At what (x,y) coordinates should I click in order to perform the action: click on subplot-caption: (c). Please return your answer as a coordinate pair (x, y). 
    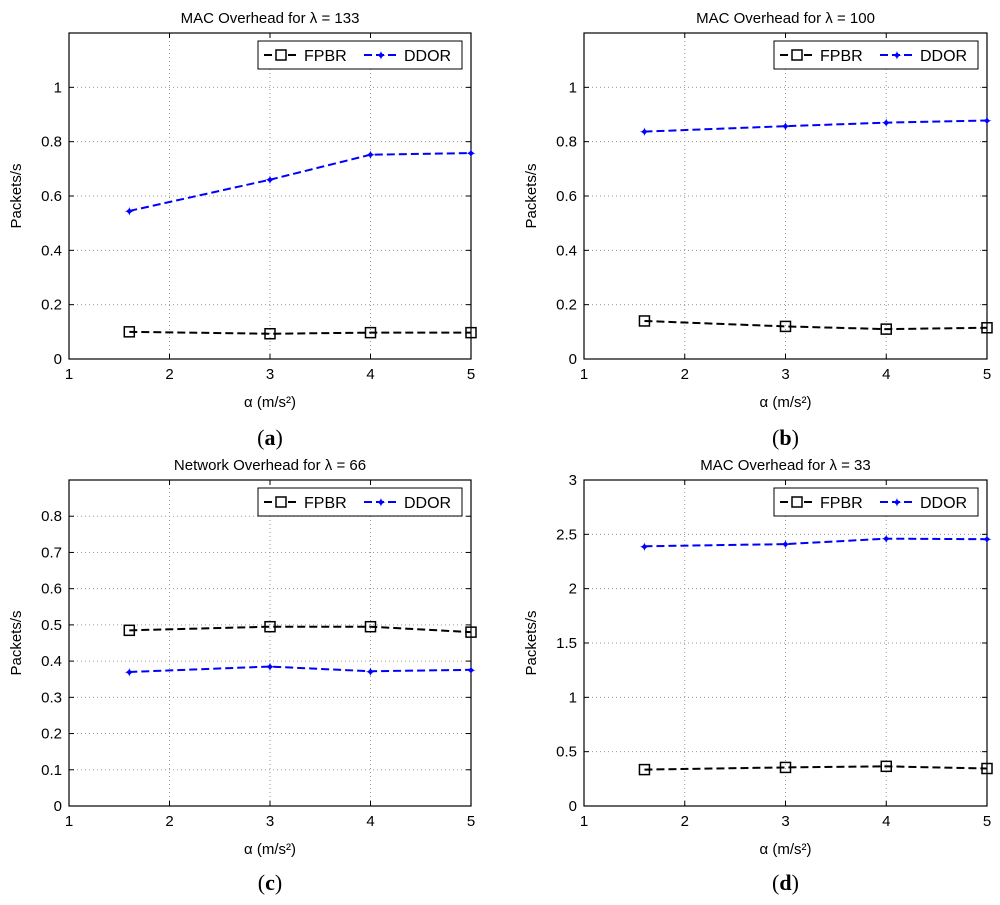
    Looking at the image, I should click on (270, 882).